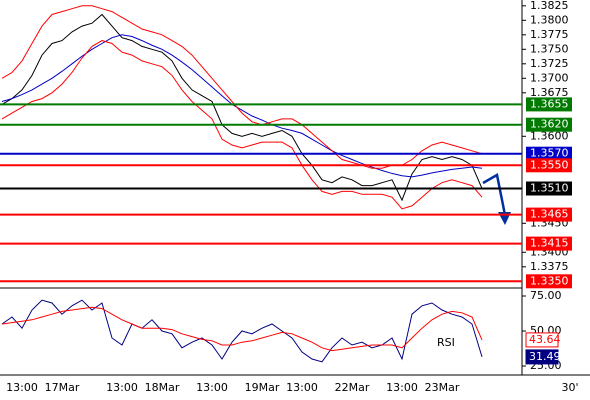  I want to click on y-tick-label: 75.00, so click(546, 295).